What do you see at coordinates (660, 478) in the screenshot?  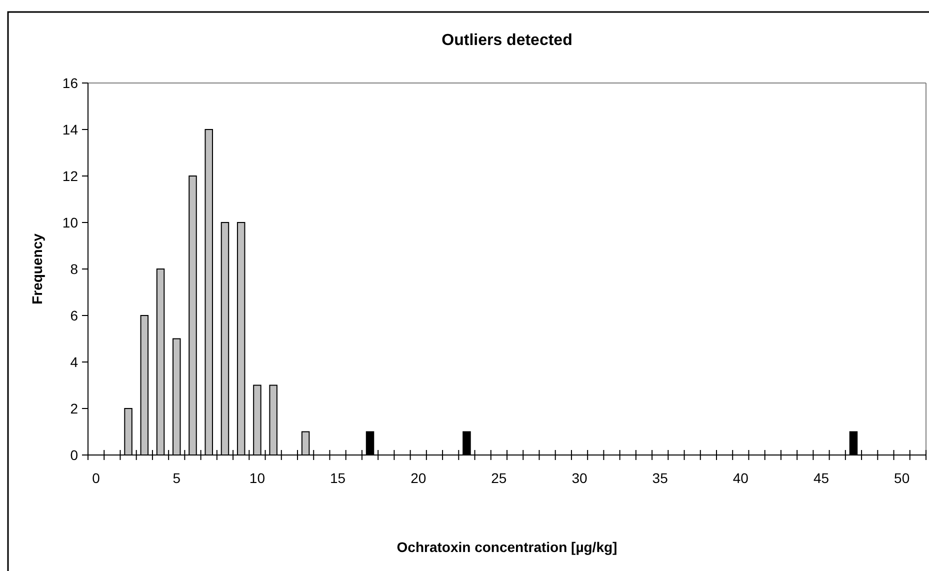 I see `x-tick-label: 35` at bounding box center [660, 478].